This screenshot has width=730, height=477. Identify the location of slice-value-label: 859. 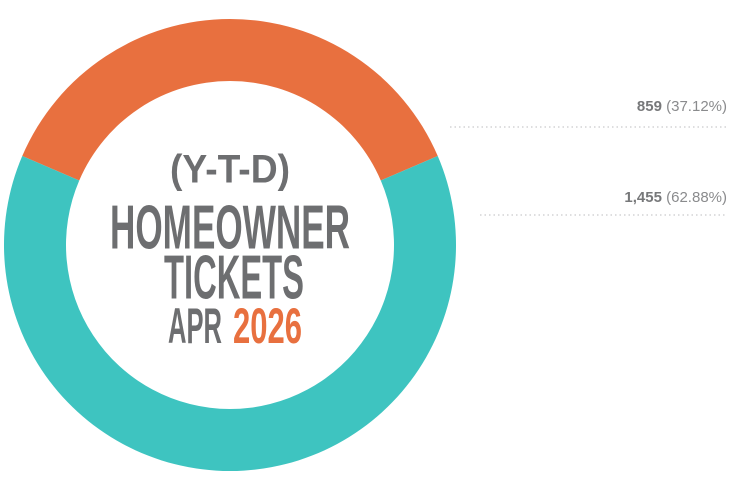
(649, 106).